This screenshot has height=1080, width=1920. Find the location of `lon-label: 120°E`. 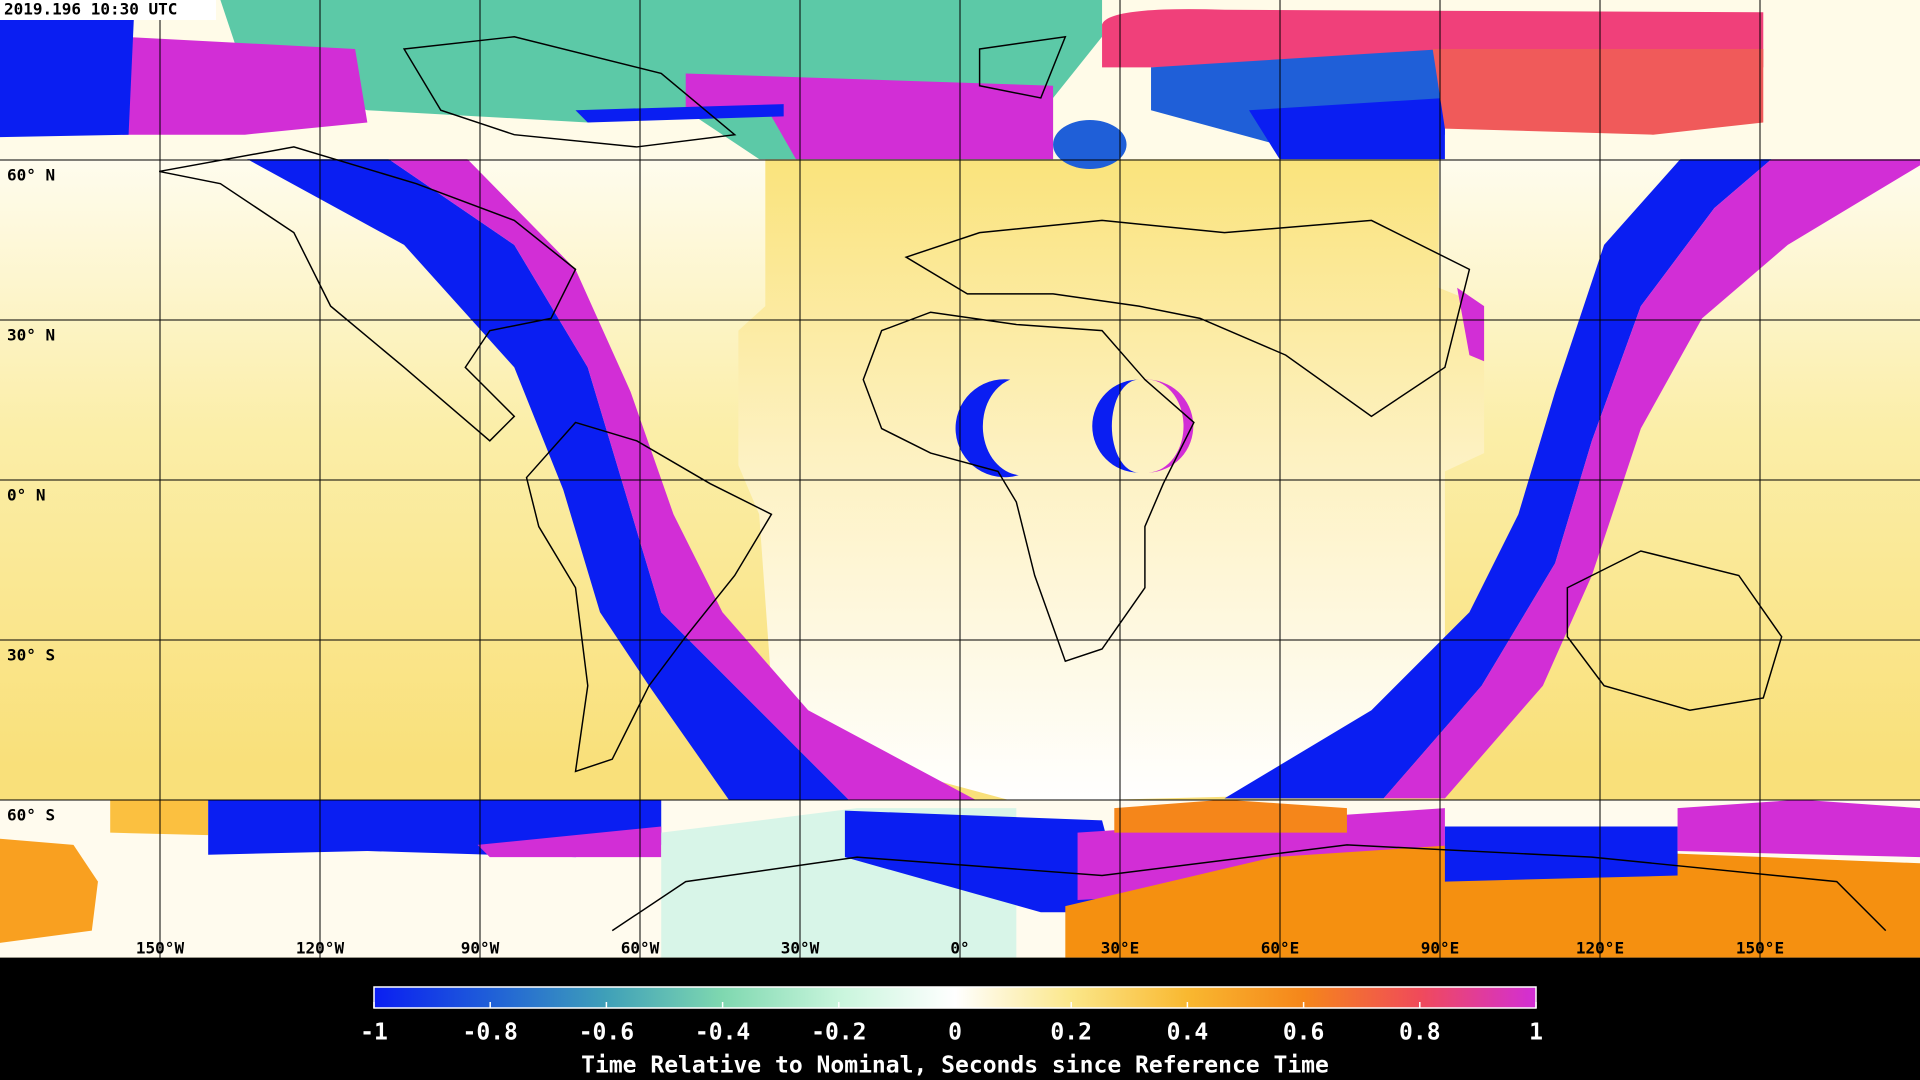

lon-label: 120°E is located at coordinates (1600, 948).